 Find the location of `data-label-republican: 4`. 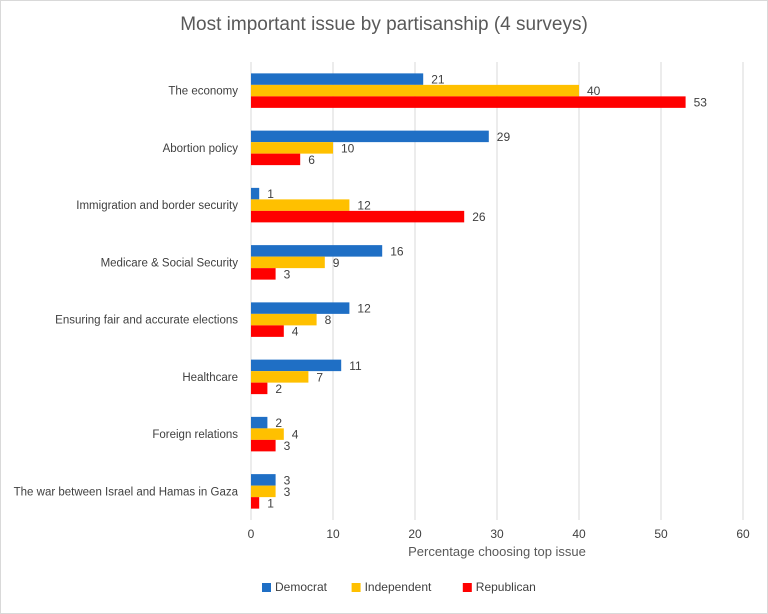

data-label-republican: 4 is located at coordinates (295, 332).